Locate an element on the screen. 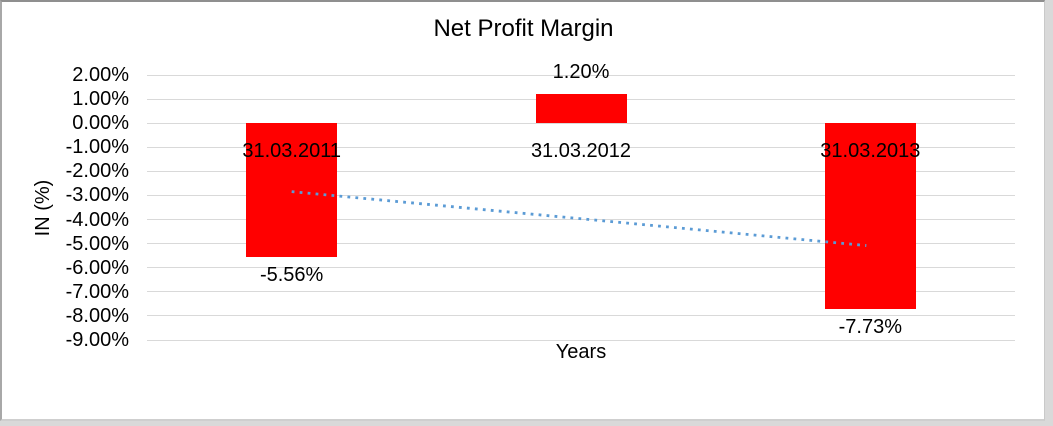  chart-title: Net Profit Margin is located at coordinates (523, 28).